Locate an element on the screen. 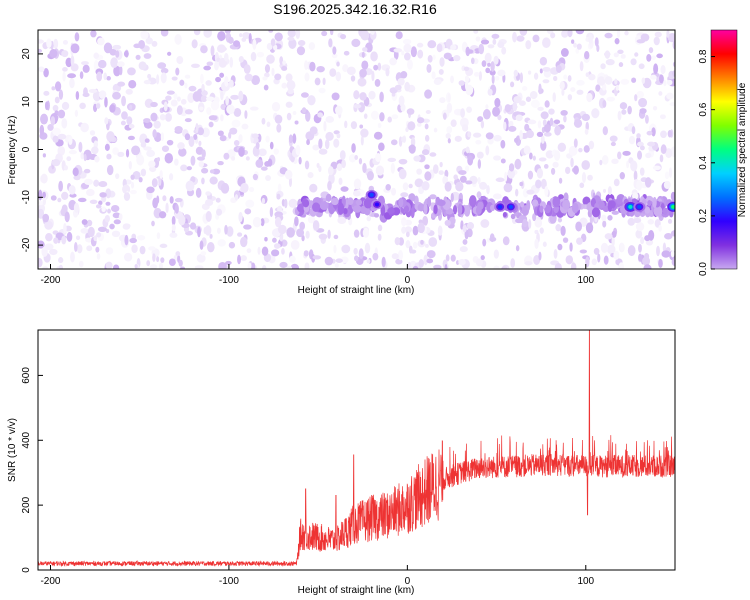 The width and height of the screenshot is (750, 600). y-tick-label: 0 is located at coordinates (26, 570).